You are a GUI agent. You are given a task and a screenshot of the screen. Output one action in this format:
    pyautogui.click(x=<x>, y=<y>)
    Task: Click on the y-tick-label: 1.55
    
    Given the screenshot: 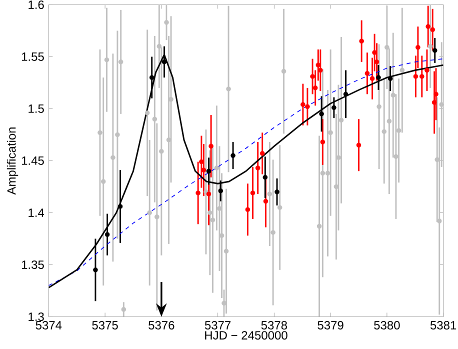 What is the action you would take?
    pyautogui.click(x=33, y=56)
    